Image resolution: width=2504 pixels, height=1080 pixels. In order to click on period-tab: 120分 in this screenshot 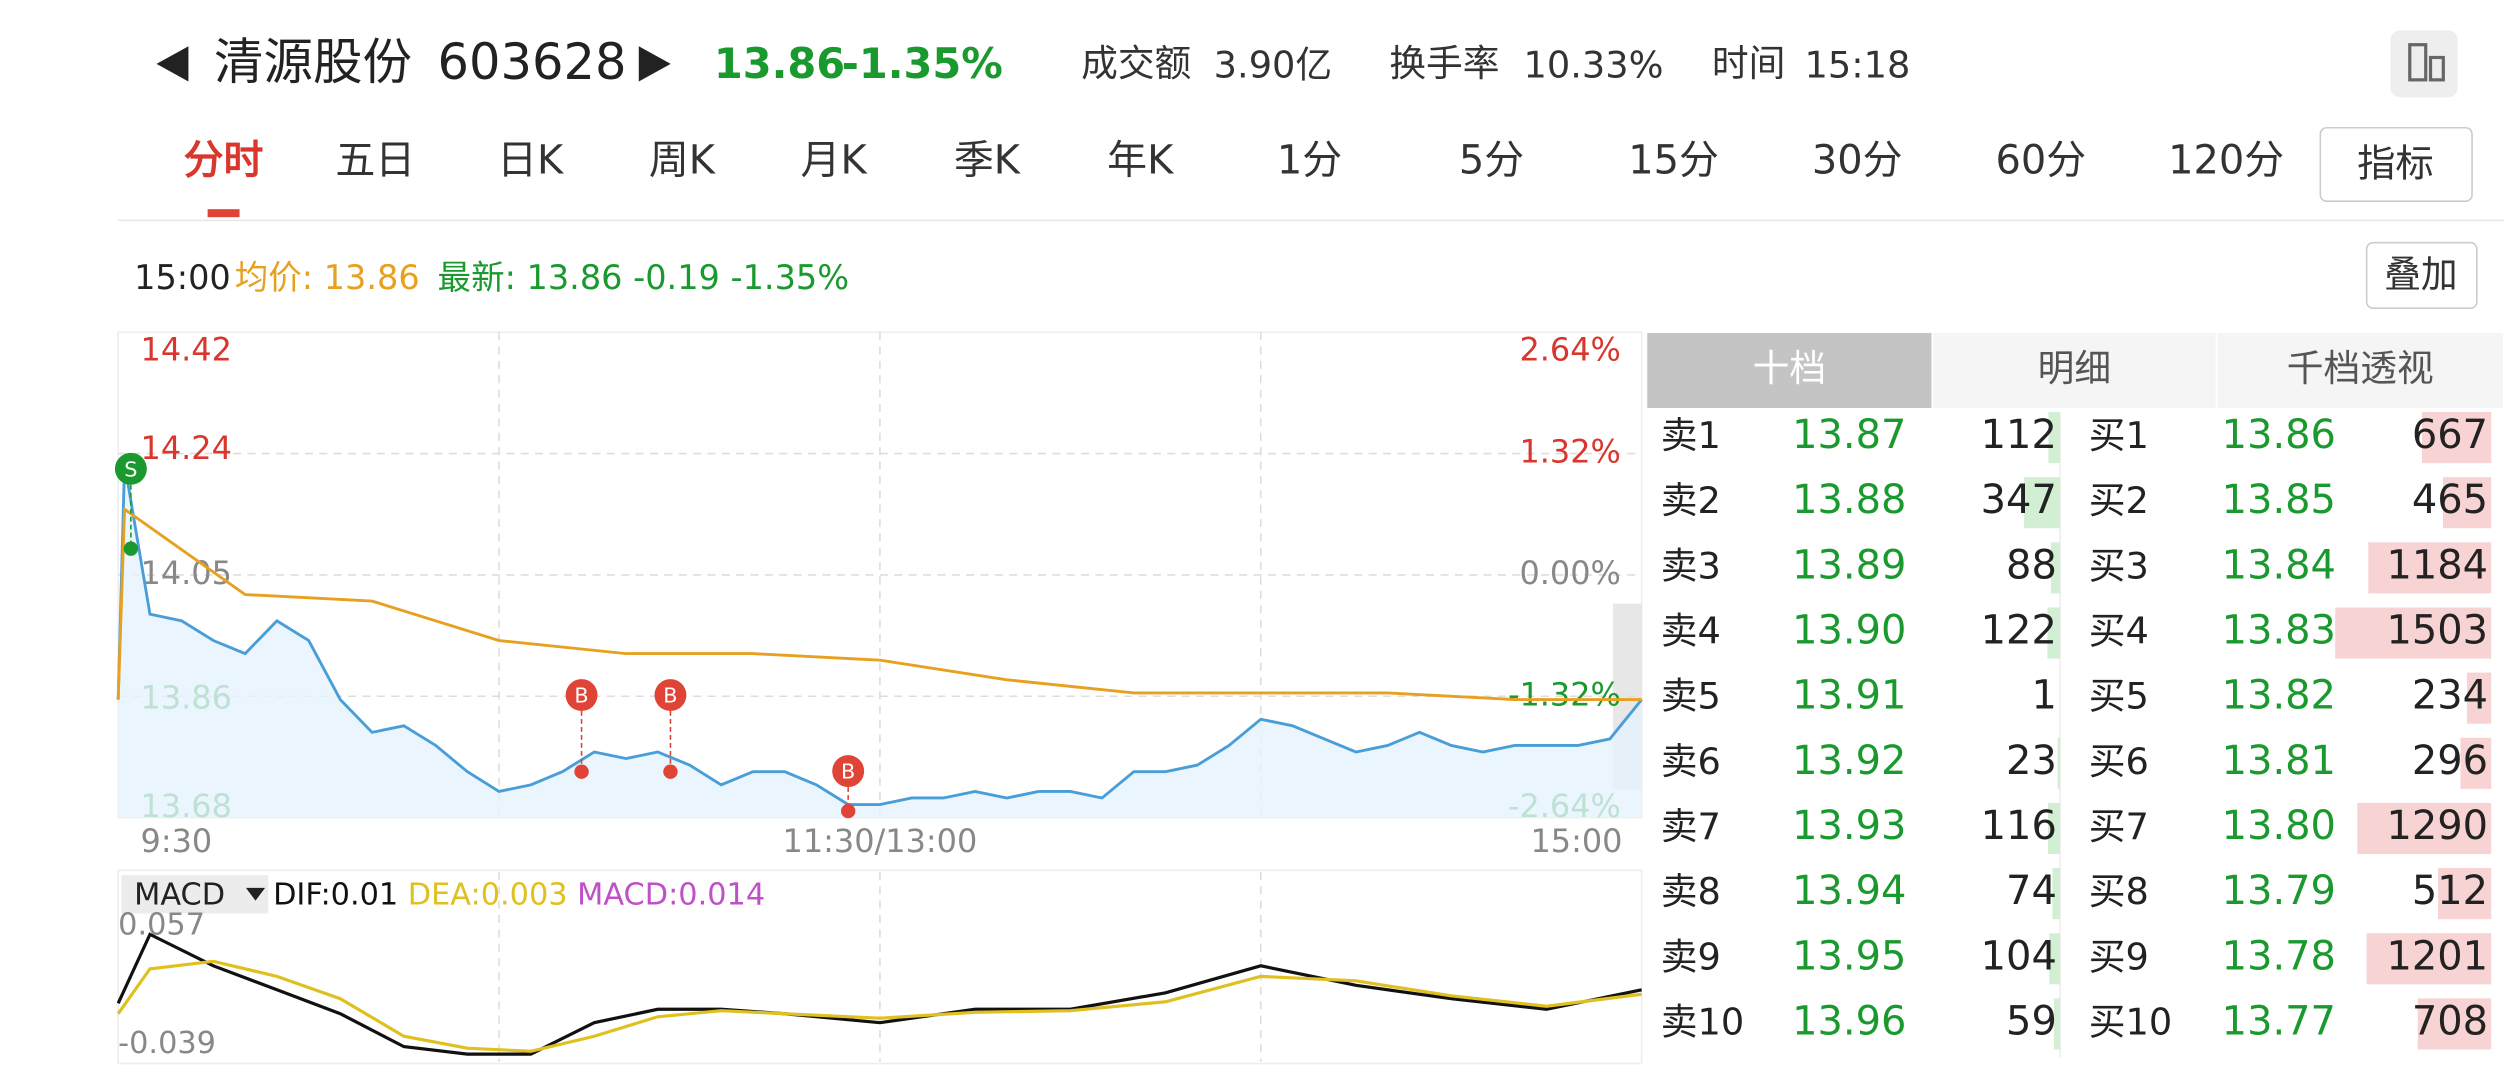, I will do `click(2226, 160)`.